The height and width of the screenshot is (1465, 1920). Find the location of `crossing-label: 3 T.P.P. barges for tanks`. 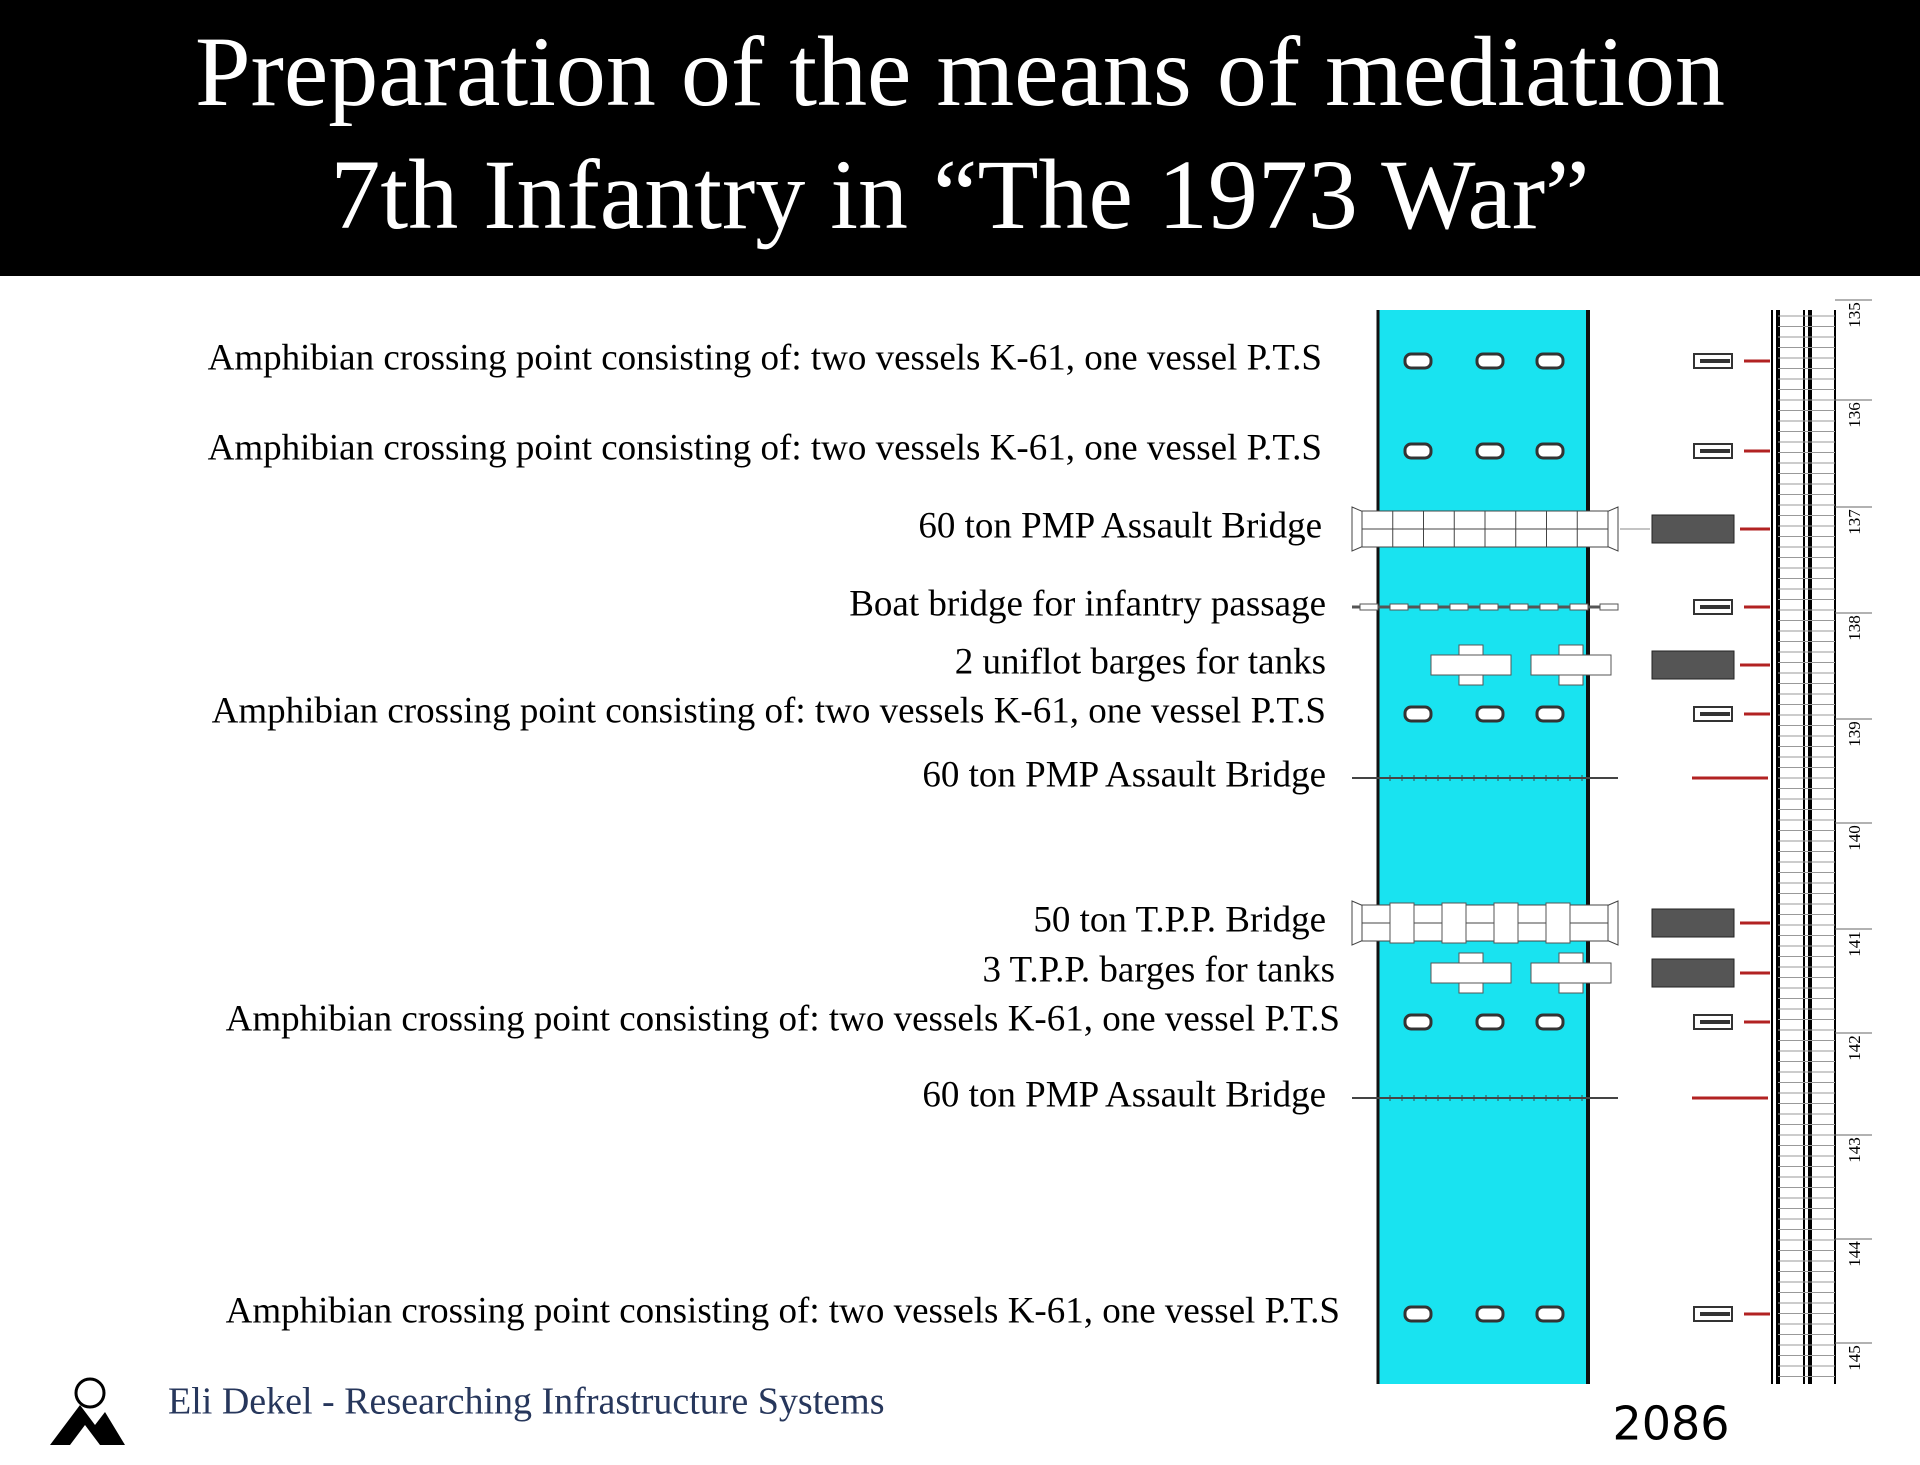

crossing-label: 3 T.P.P. barges for tanks is located at coordinates (1158, 969).